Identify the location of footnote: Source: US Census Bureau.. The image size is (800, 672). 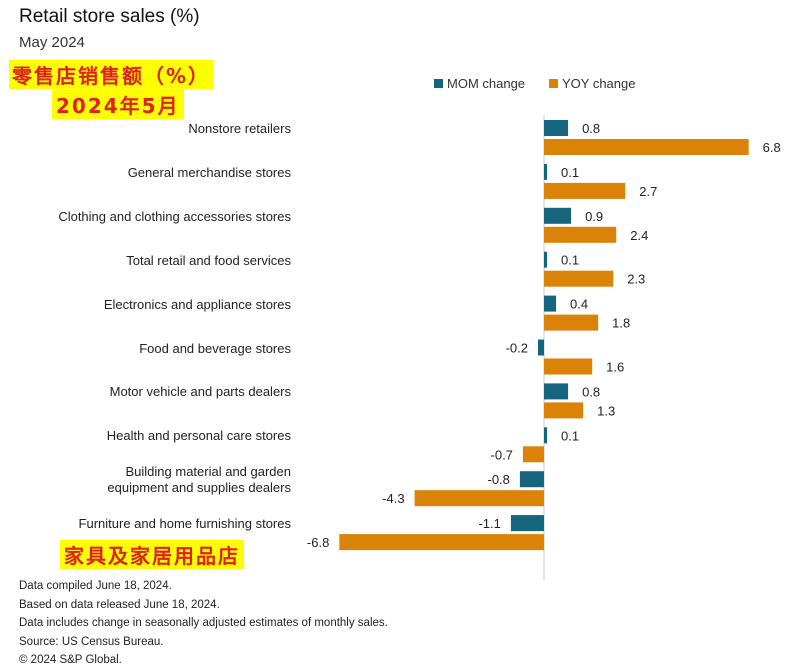
(91, 641).